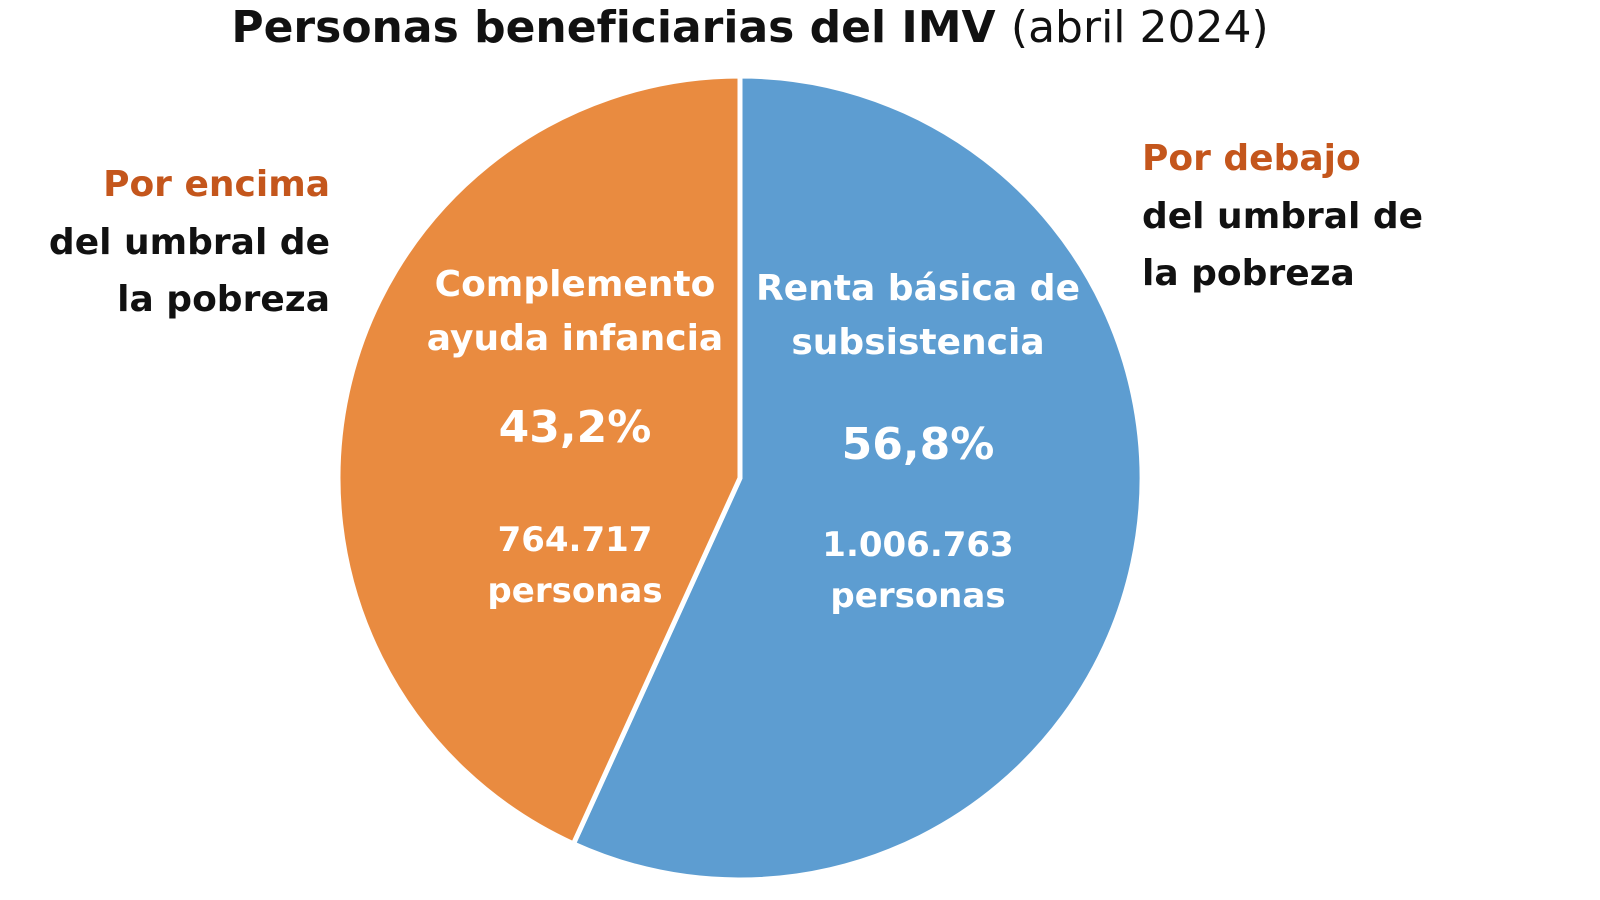 This screenshot has width=1600, height=900. I want to click on annotation-highlight: Por encima, so click(216, 184).